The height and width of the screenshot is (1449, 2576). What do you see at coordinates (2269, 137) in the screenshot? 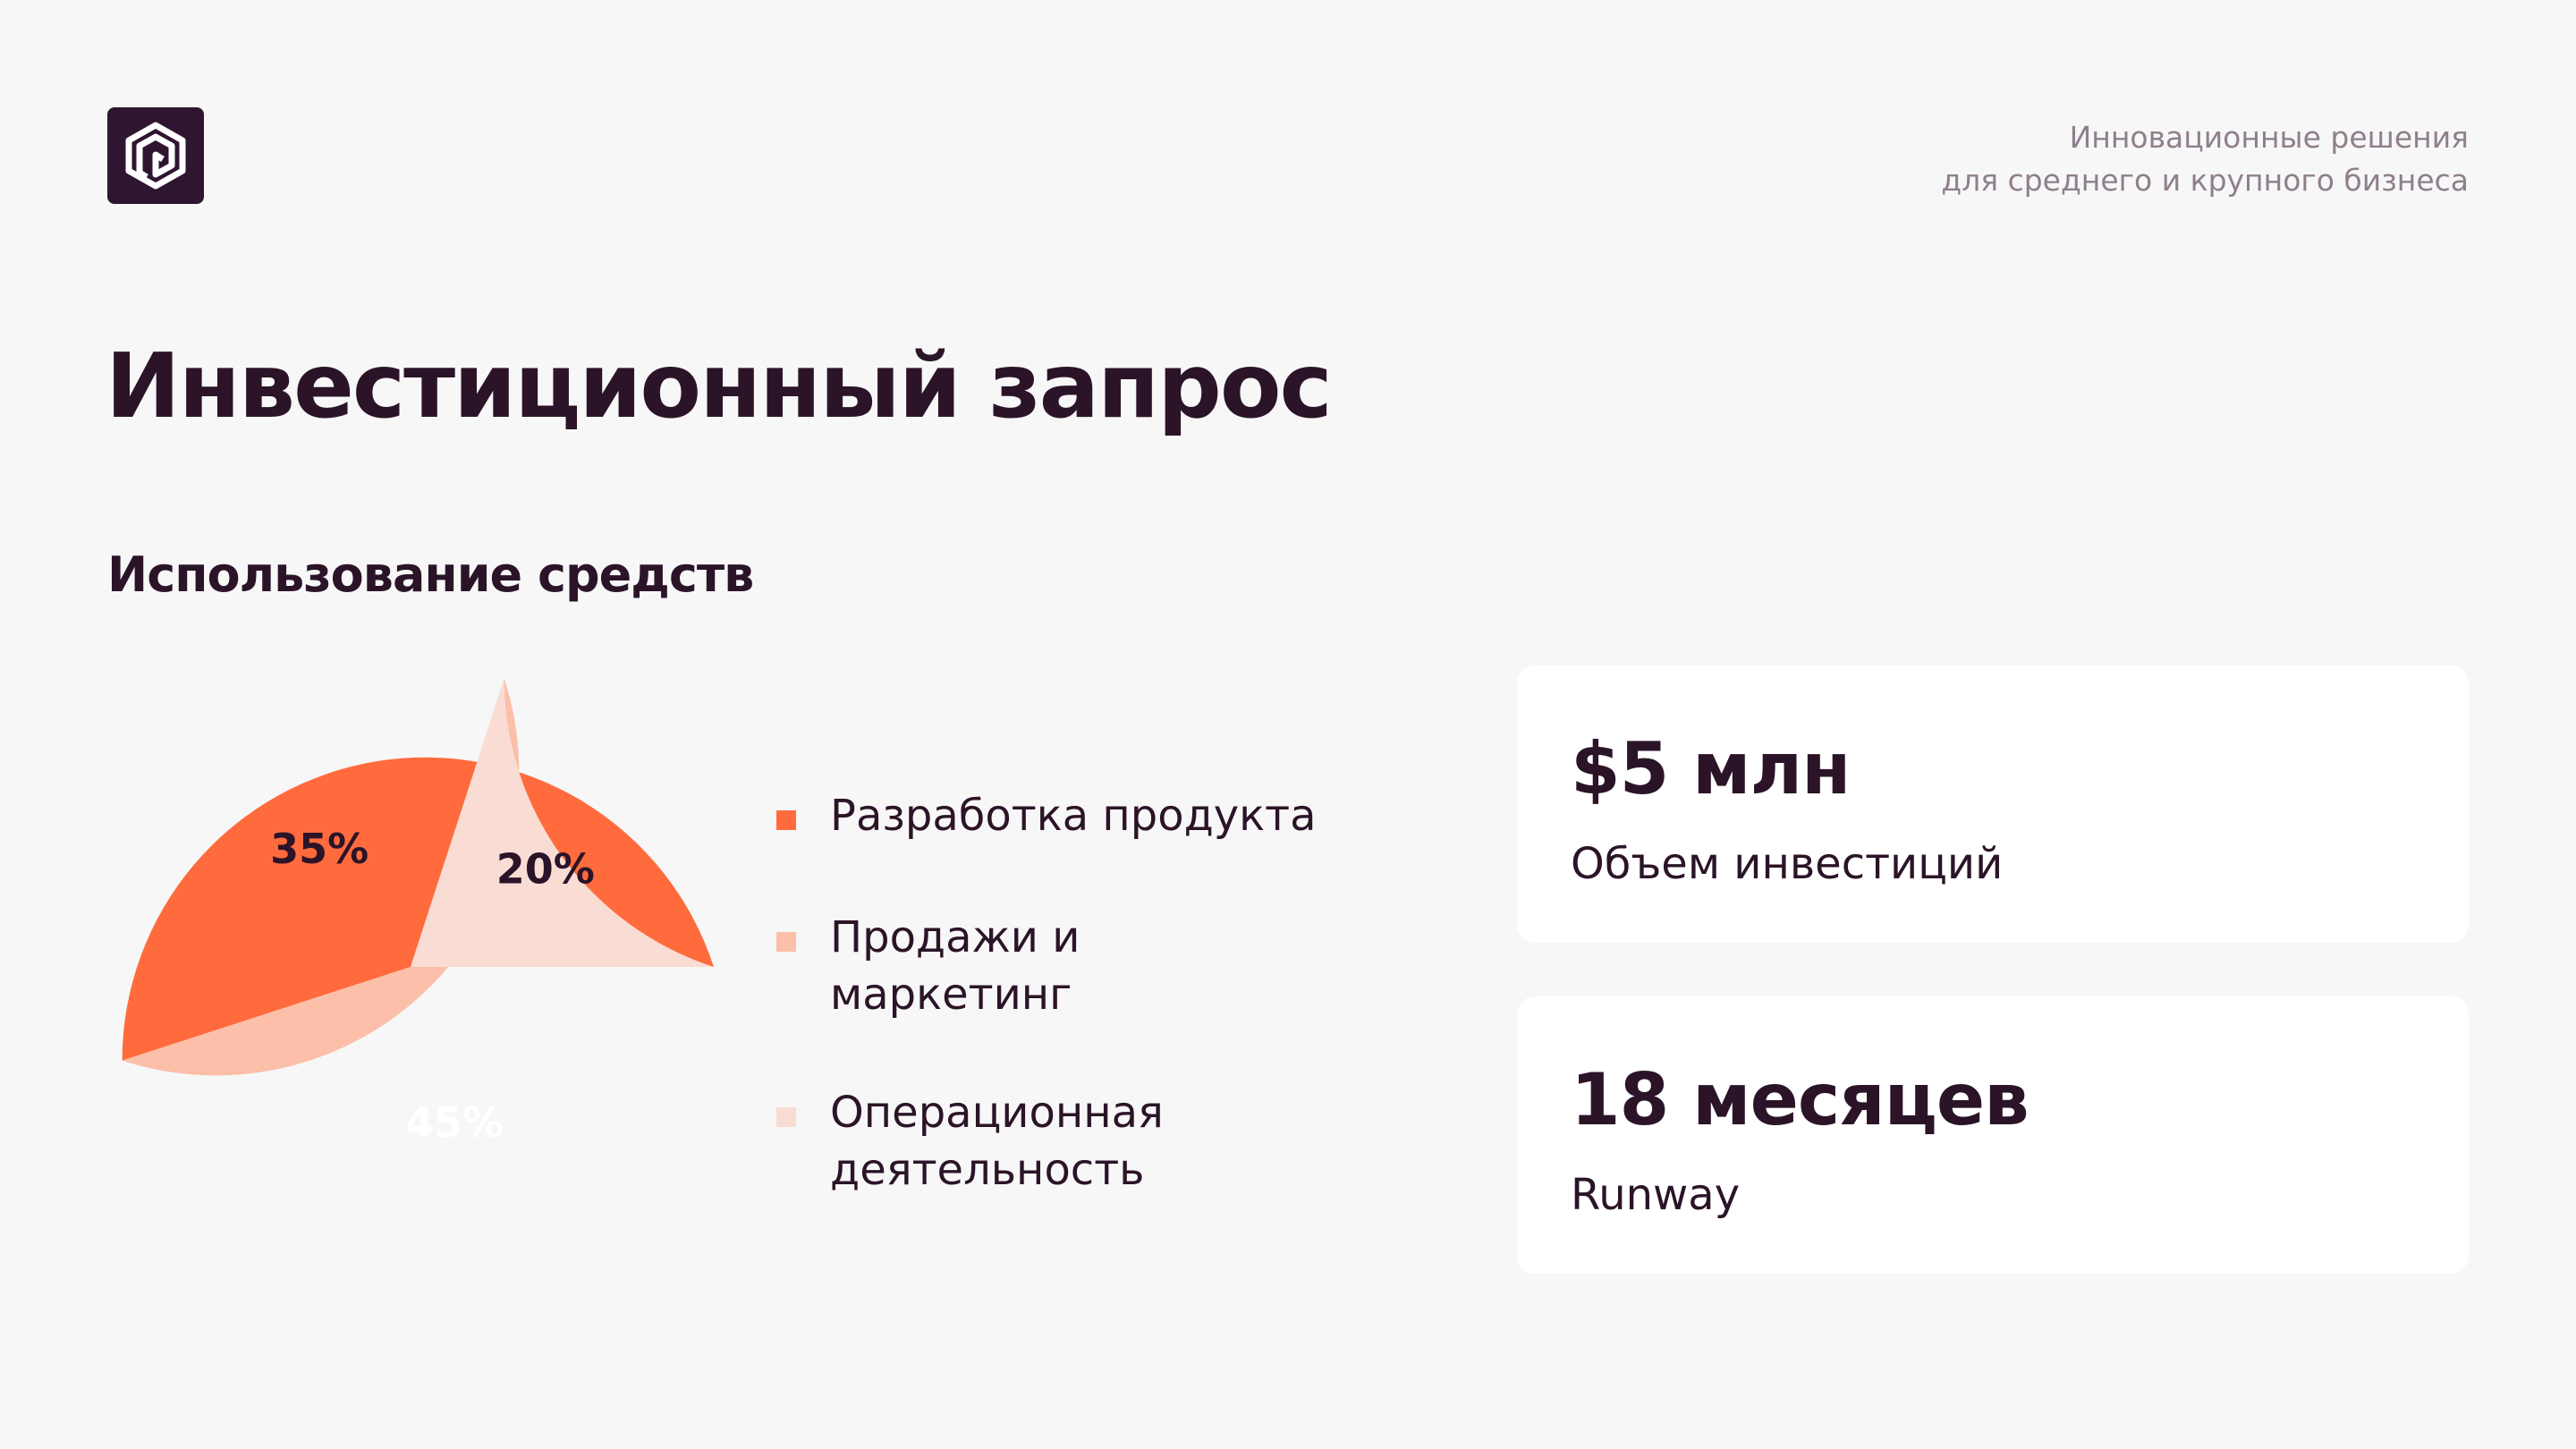
I see `tagline-line-1: Инновационные решения` at bounding box center [2269, 137].